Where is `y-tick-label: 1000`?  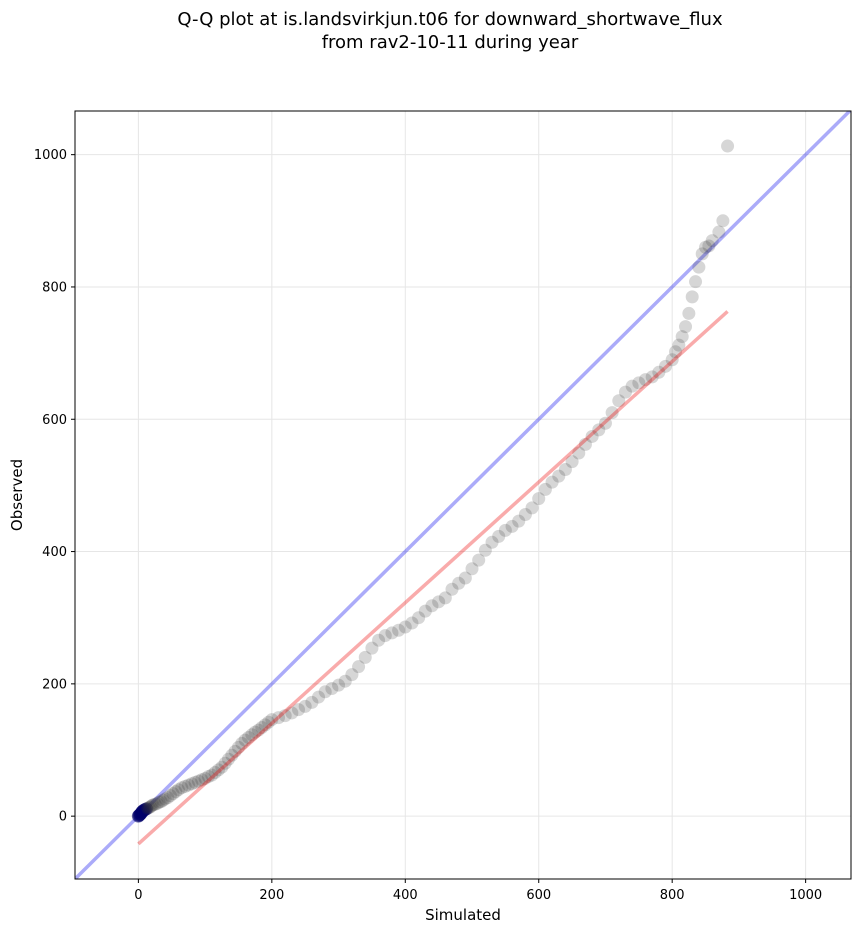 y-tick-label: 1000 is located at coordinates (50, 155).